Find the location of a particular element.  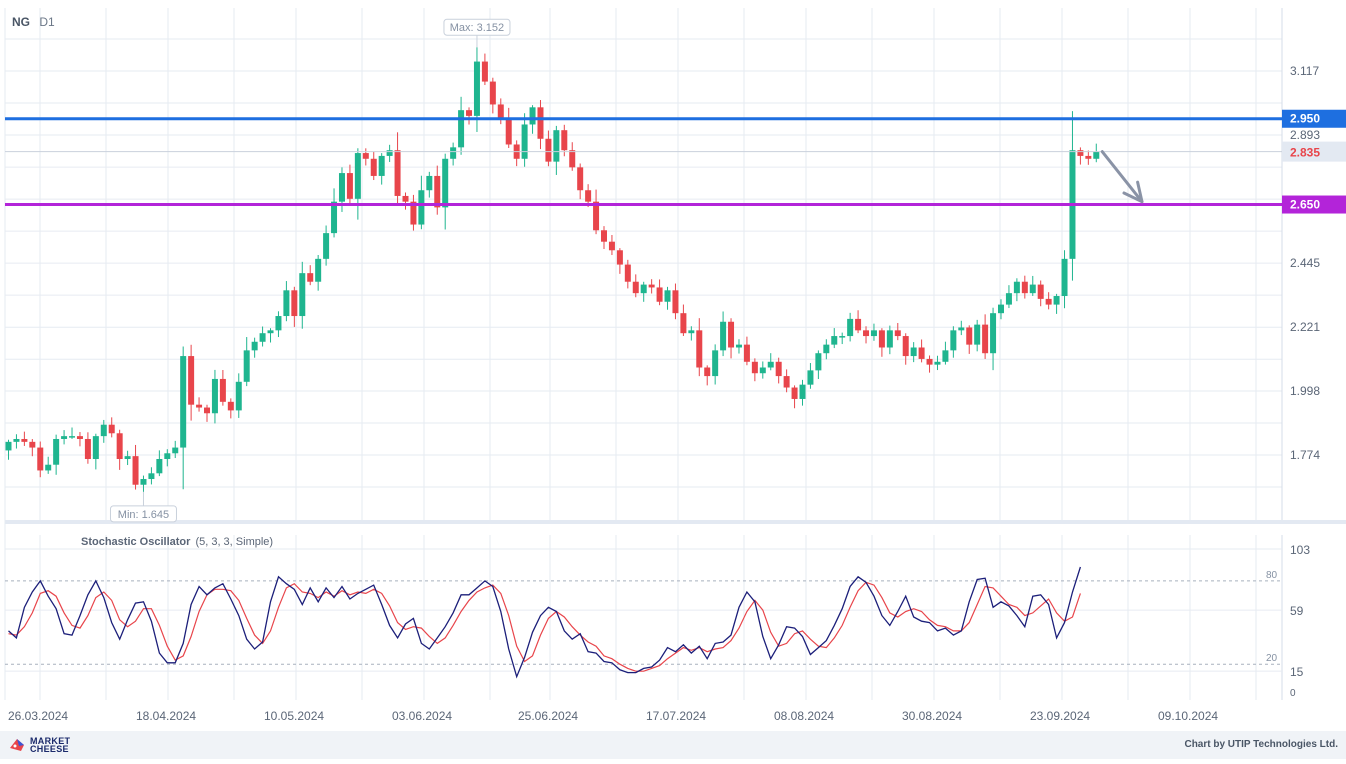

symbol-label: NG D1 is located at coordinates (33, 22).